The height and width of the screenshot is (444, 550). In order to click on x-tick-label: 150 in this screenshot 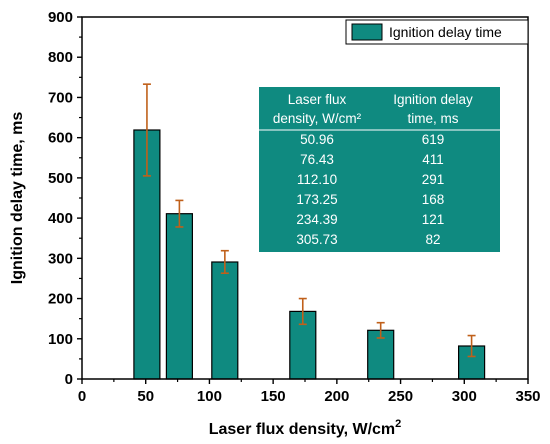, I will do `click(273, 396)`.